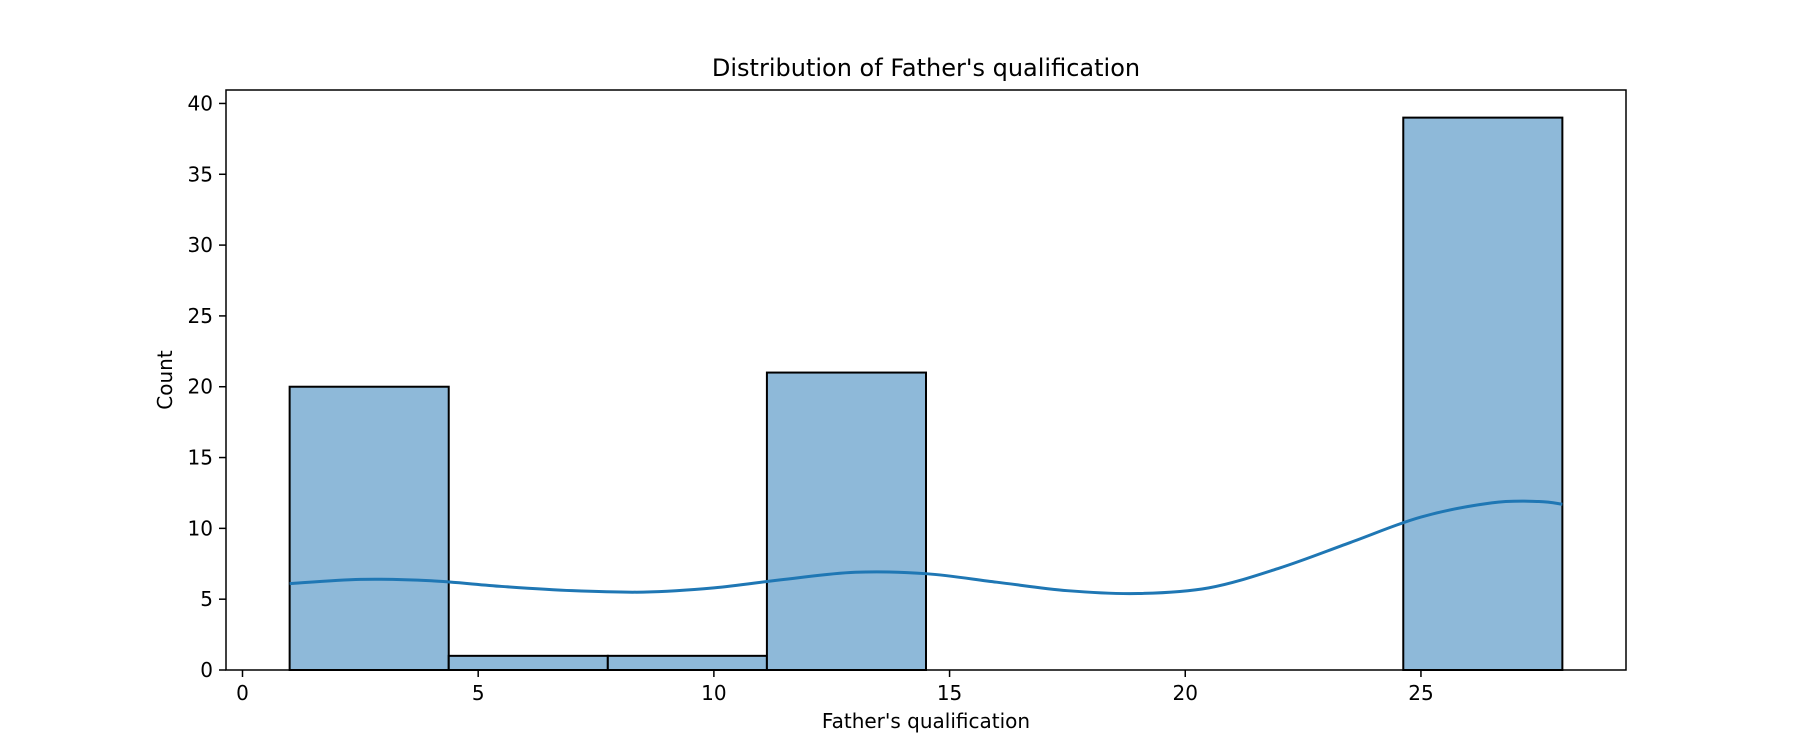 This screenshot has width=1800, height=750. Describe the element at coordinates (926, 721) in the screenshot. I see `x-axis-label: Father's qualification` at that location.